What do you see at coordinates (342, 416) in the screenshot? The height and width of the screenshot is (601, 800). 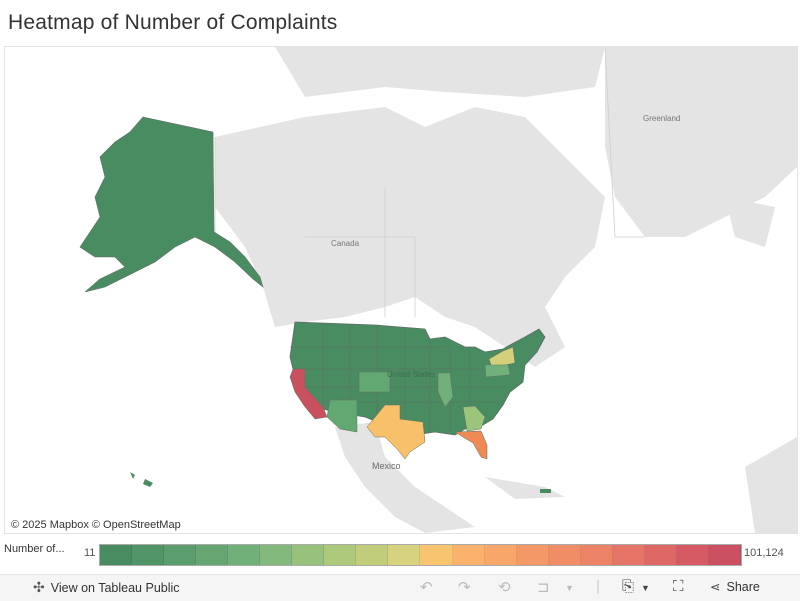 I see `region-arizona` at bounding box center [342, 416].